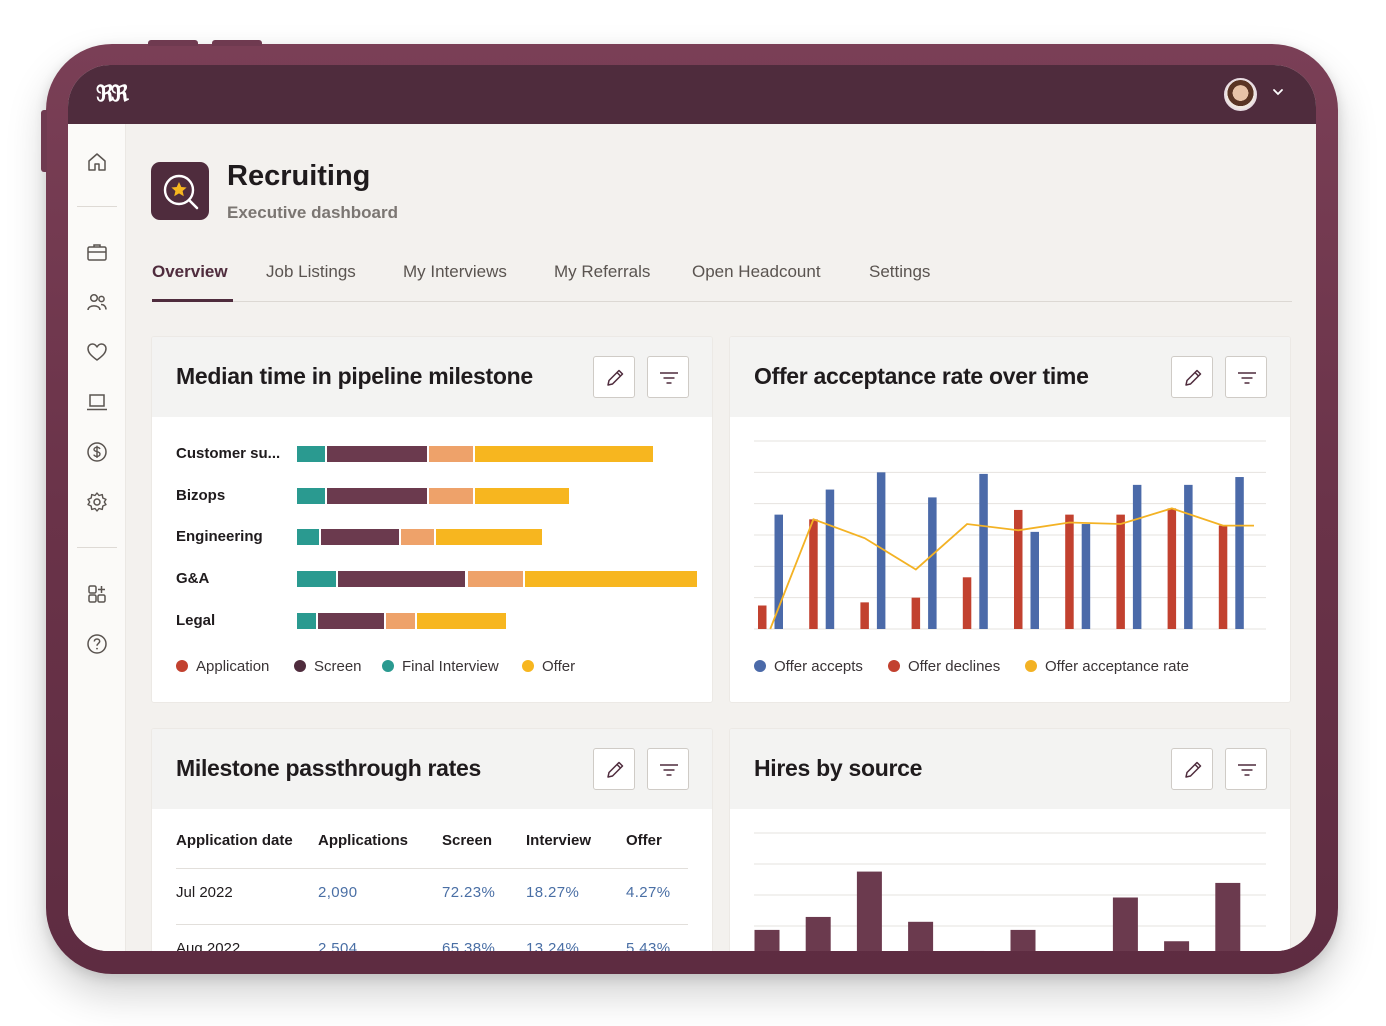 The image size is (1386, 1026). I want to click on heart-icon, so click(97, 352).